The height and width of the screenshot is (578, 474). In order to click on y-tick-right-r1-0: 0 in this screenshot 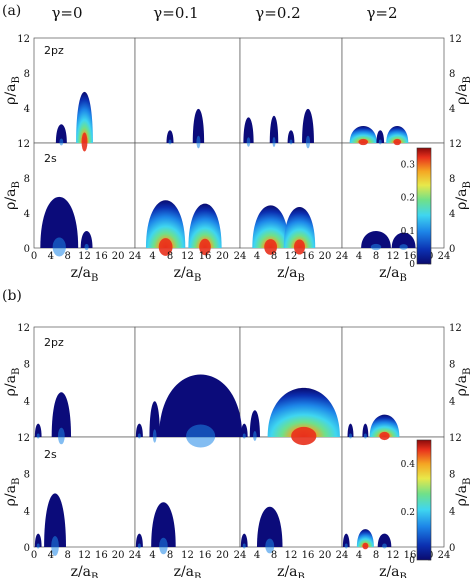, I will do `click(452, 548)`.